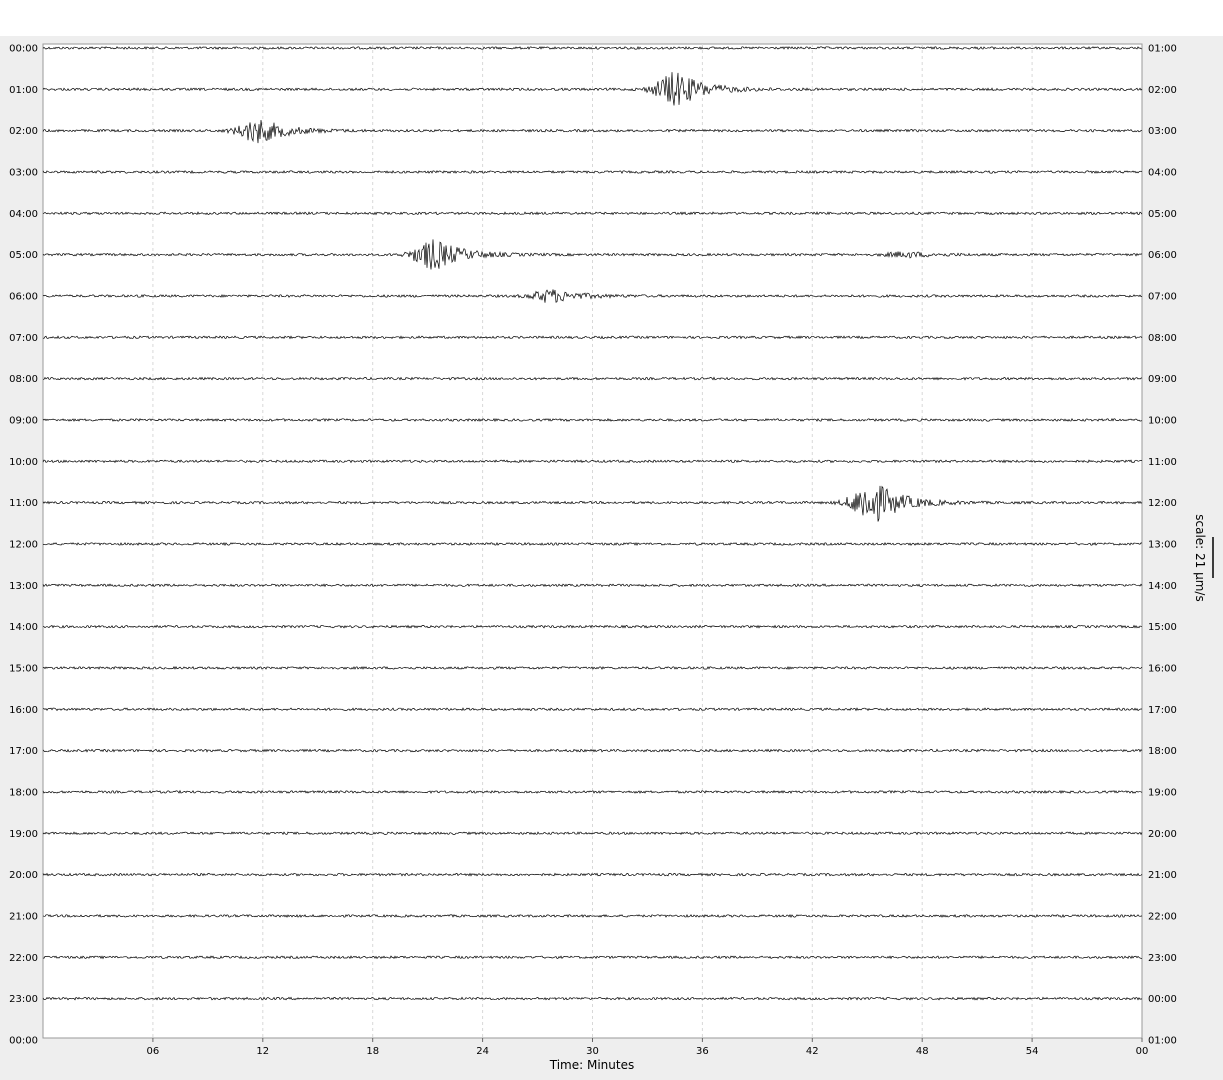 This screenshot has height=1080, width=1223. Describe the element at coordinates (1162, 296) in the screenshot. I see `right-row-label: 07:00` at that location.